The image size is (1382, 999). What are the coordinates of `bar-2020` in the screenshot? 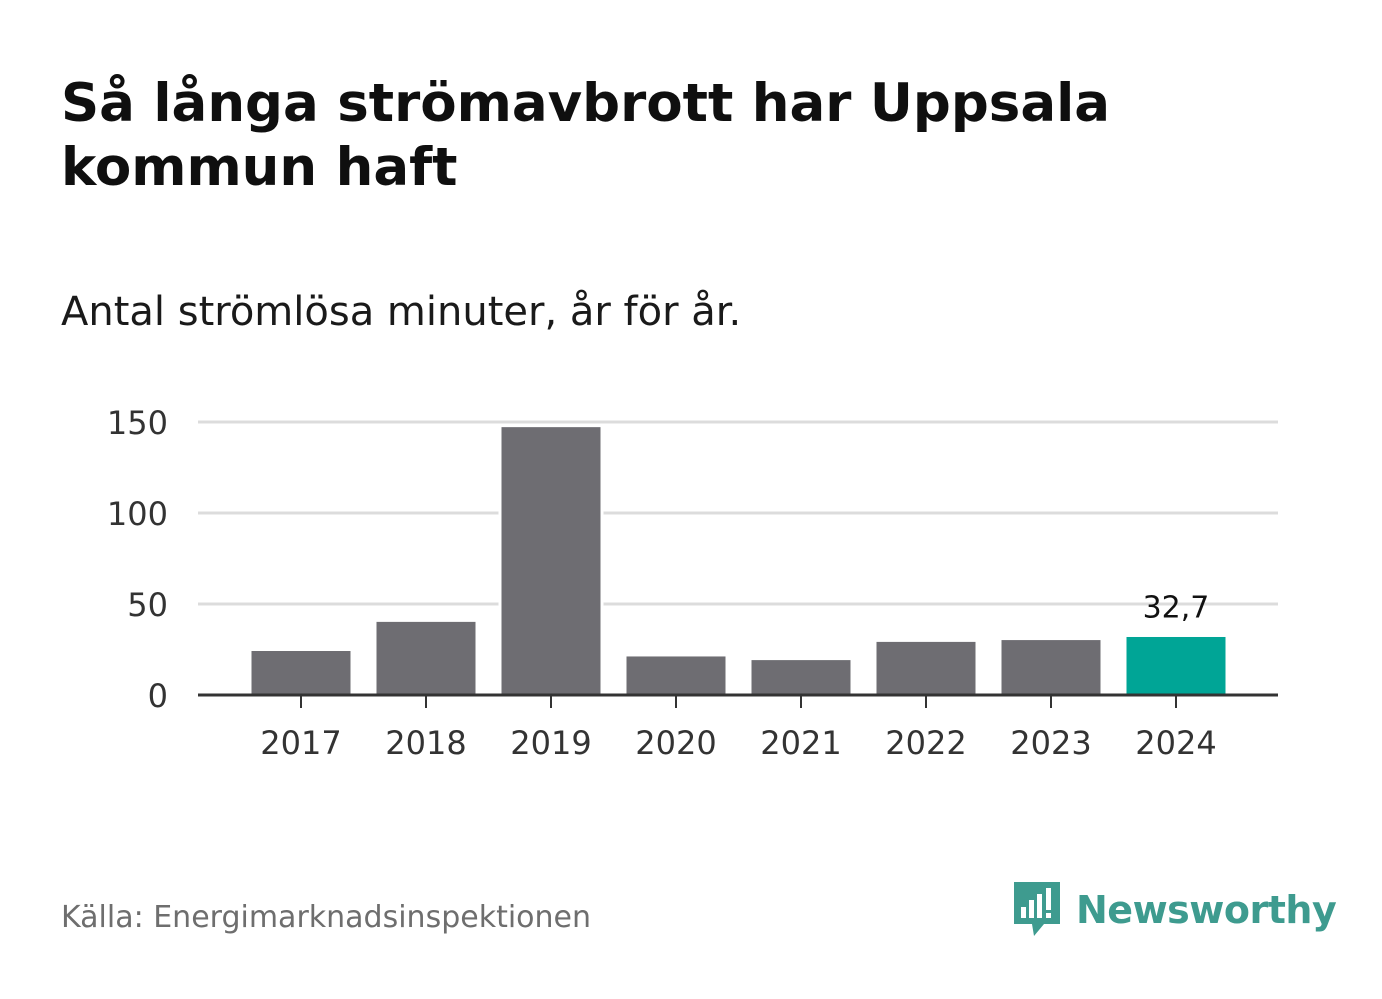 It's located at (676, 675).